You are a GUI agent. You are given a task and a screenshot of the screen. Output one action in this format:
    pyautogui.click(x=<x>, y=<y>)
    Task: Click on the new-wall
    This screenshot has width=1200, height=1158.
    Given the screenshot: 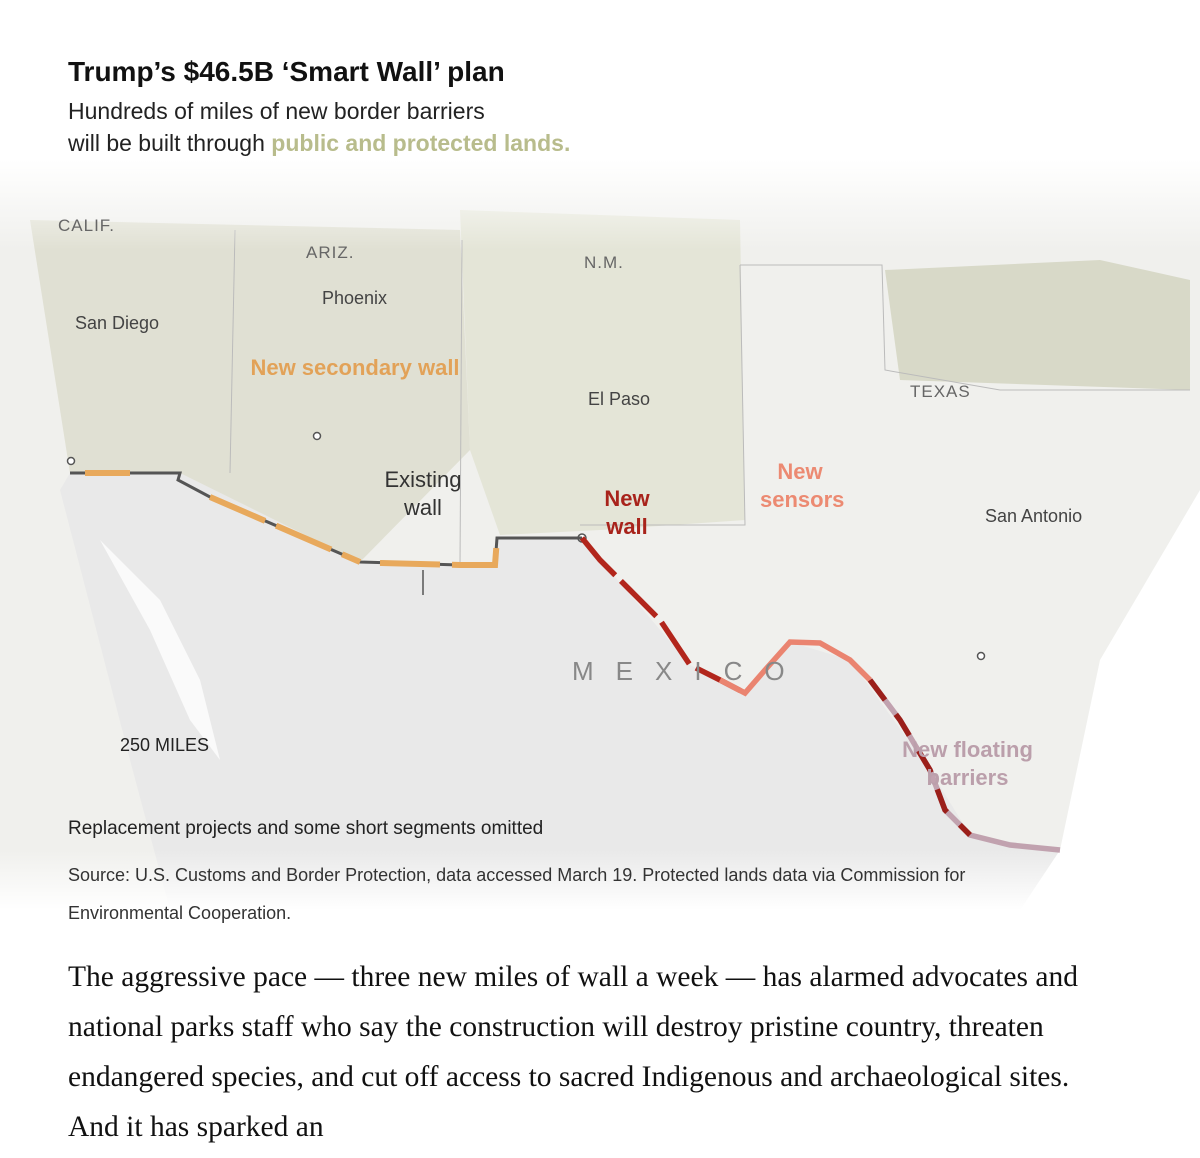 What is the action you would take?
    pyautogui.click(x=919, y=757)
    